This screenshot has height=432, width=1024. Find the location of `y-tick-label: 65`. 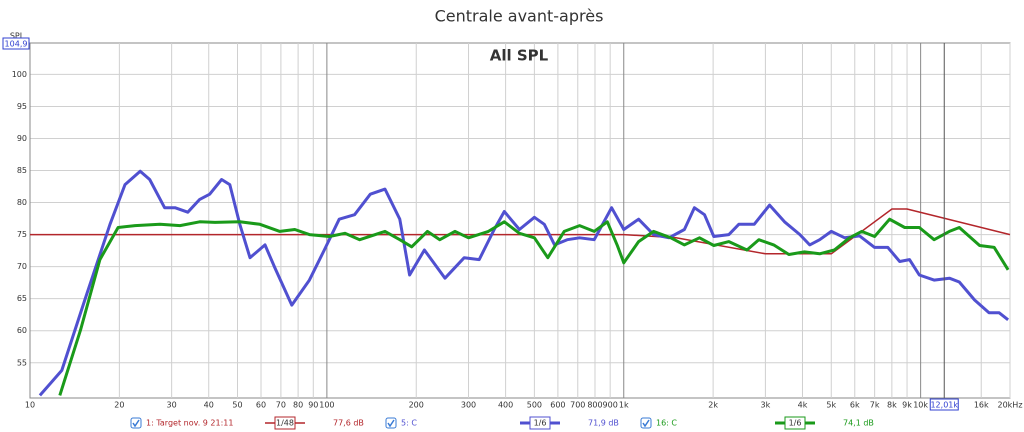

y-tick-label: 65 is located at coordinates (22, 298).